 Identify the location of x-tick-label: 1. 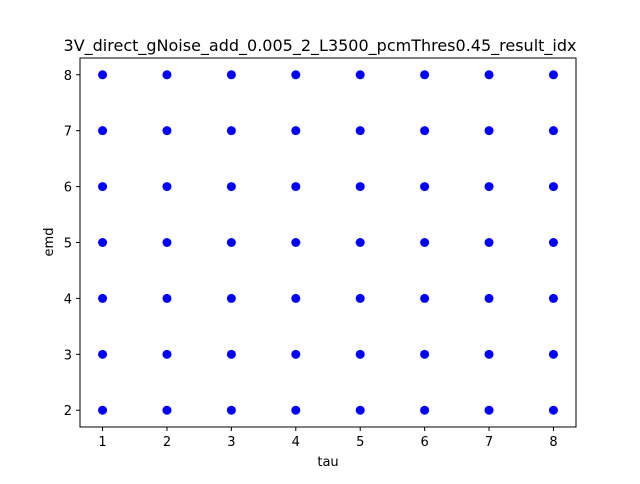
(102, 442).